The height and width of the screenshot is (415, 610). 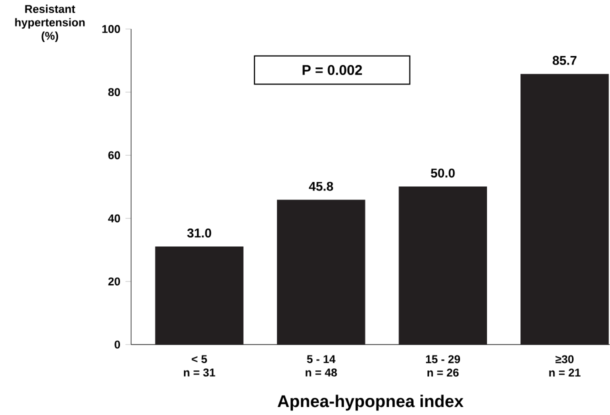 I want to click on data-label: 31.0, so click(x=199, y=233).